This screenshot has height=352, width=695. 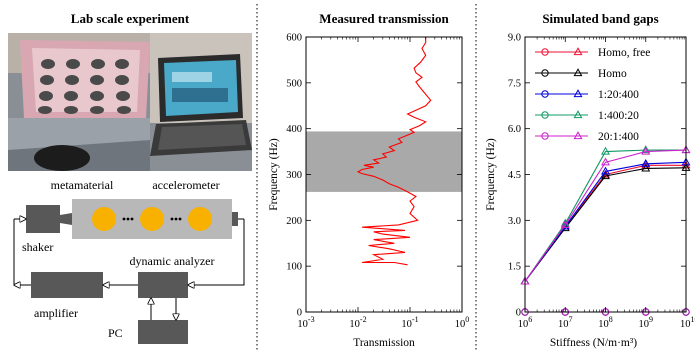 I want to click on y-tick-label: 1.5, so click(x=514, y=267).